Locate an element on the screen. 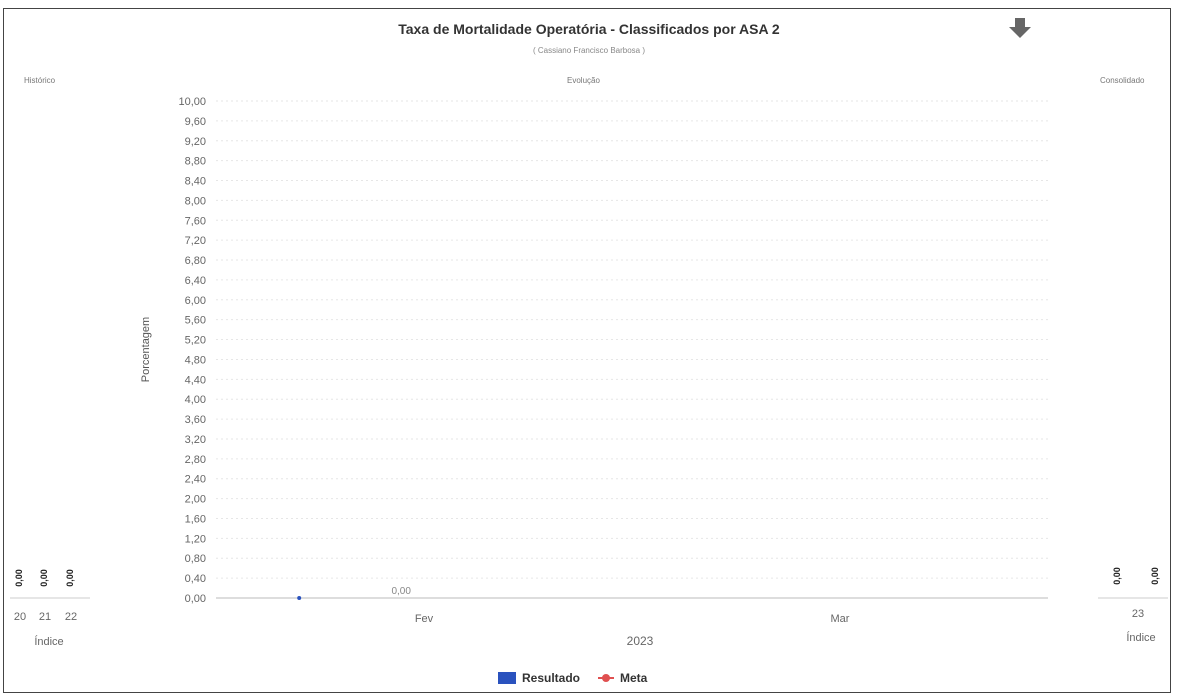 The width and height of the screenshot is (1178, 699). y-tick-label: 4,00 is located at coordinates (195, 400).